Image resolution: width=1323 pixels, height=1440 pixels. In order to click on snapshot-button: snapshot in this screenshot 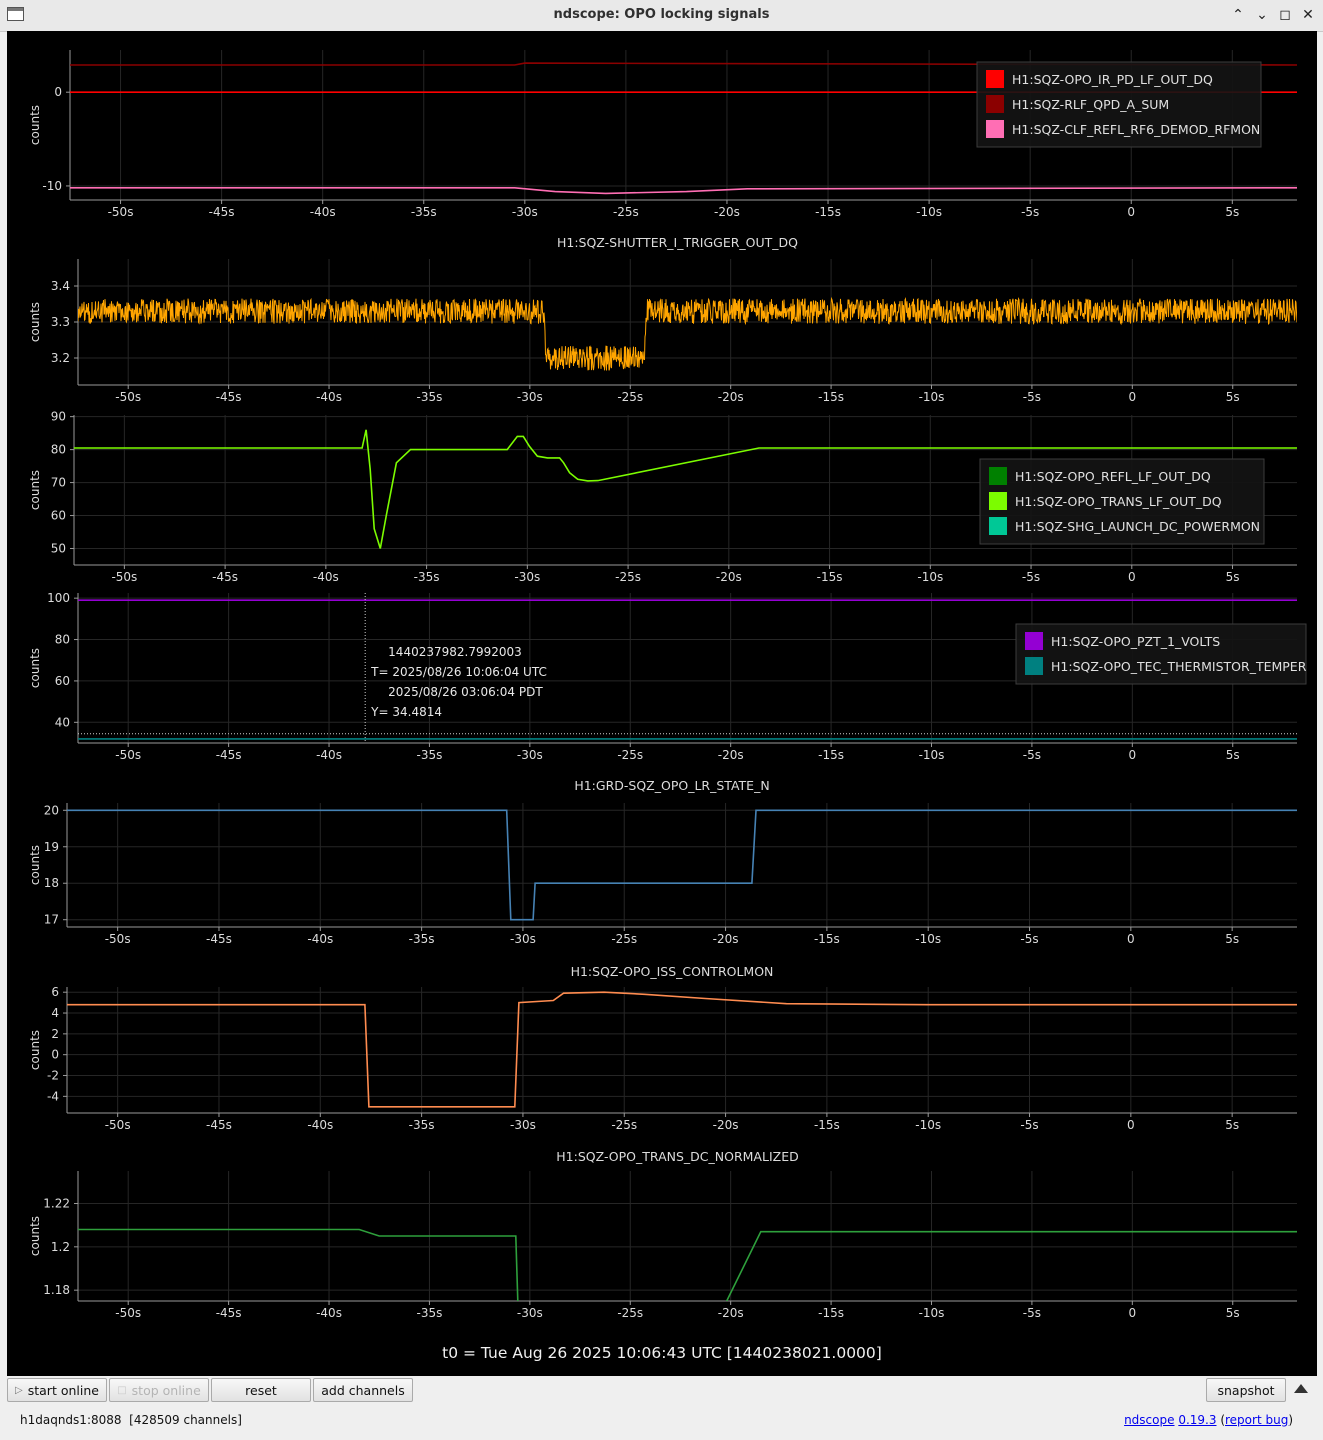, I will do `click(1246, 1390)`.